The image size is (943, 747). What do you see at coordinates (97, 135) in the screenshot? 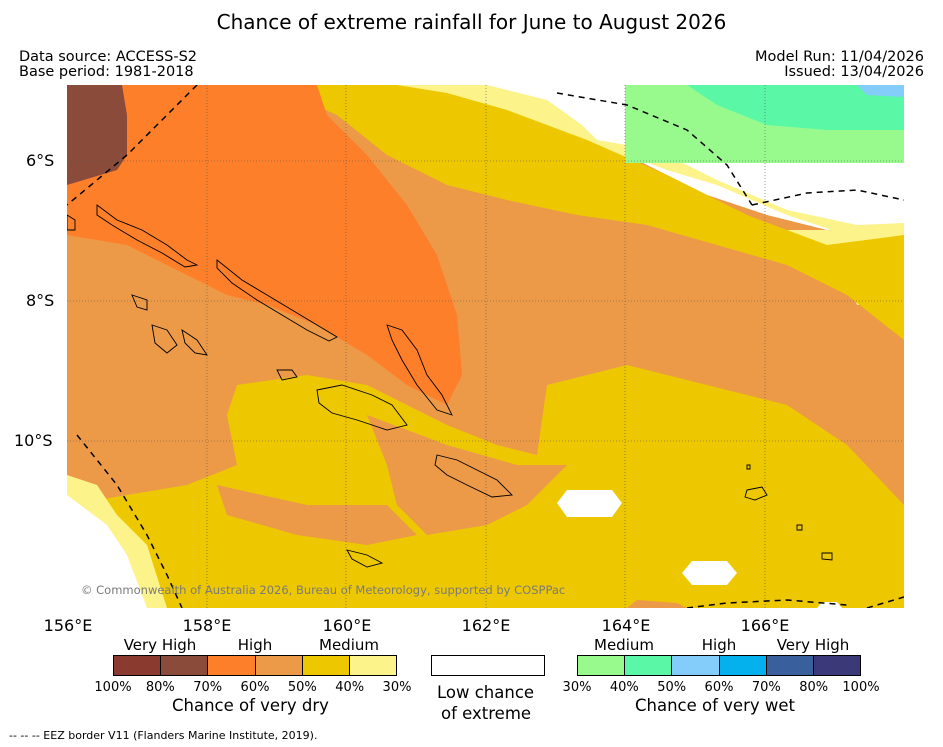
I see `very-high-dry-region` at bounding box center [97, 135].